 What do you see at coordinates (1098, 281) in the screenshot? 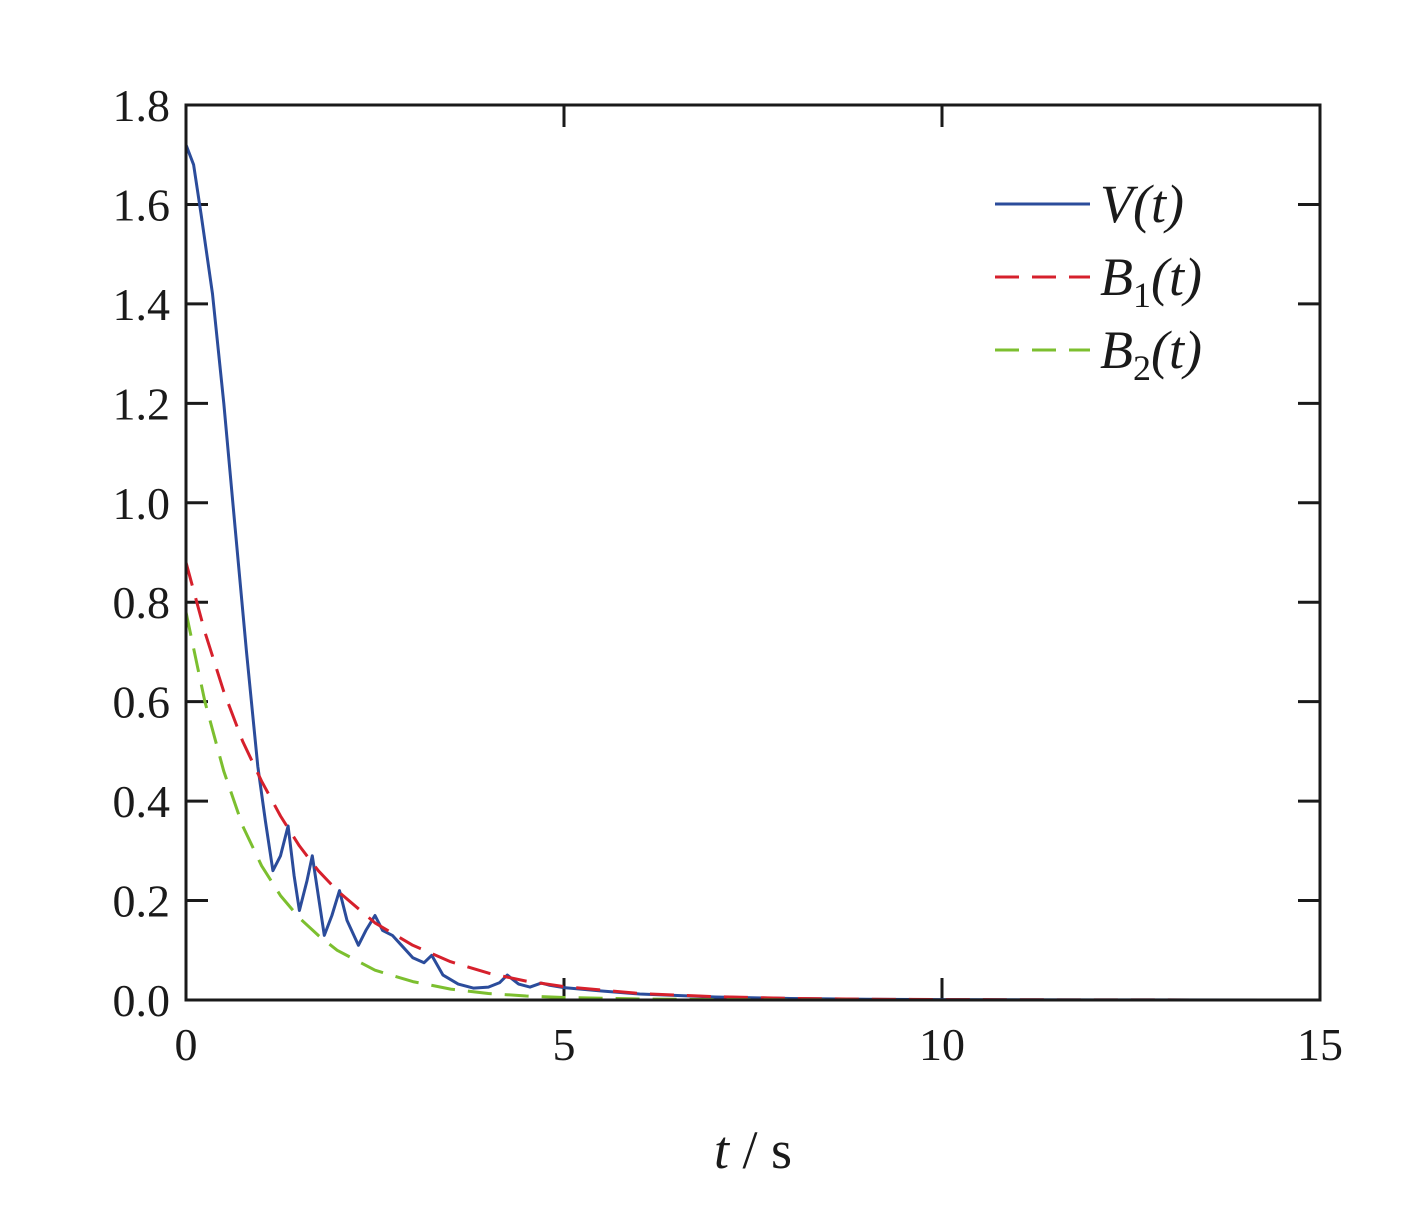
I see `legend: V(t) B1(t)B2(t)` at bounding box center [1098, 281].